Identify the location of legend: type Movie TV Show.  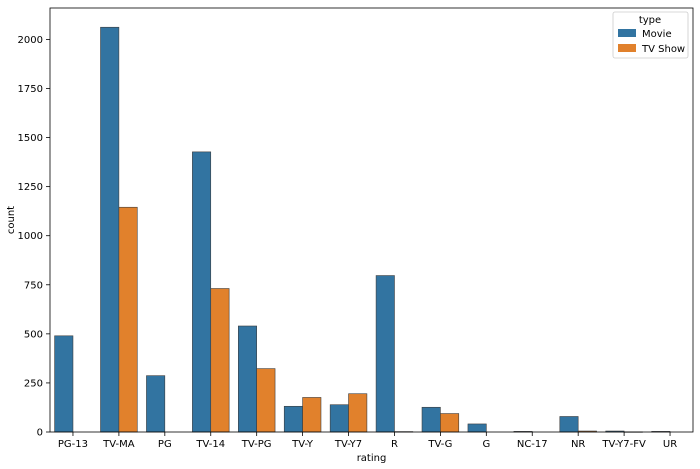
(650, 35).